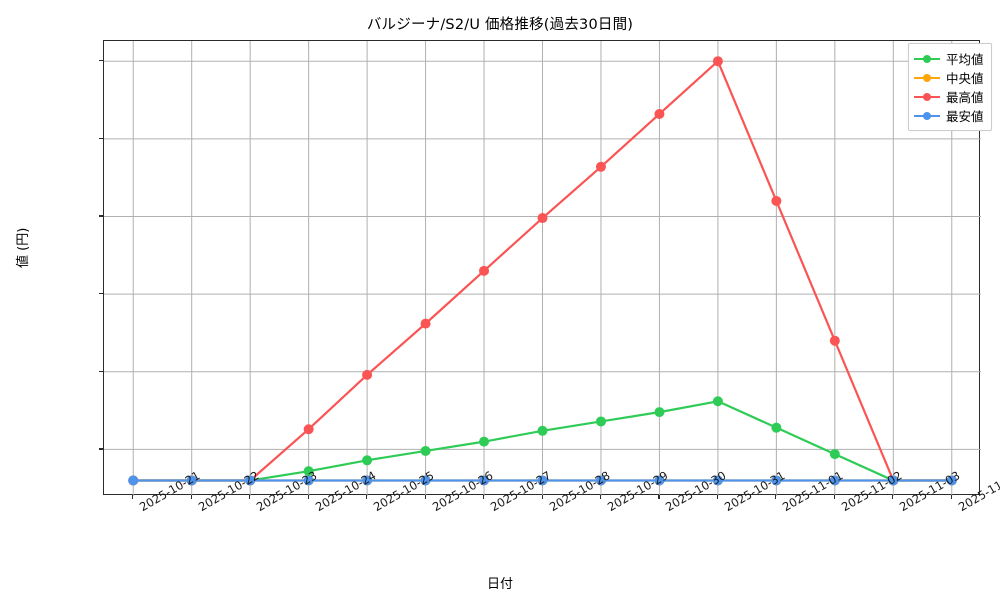  I want to click on legend-label: 最安値, so click(965, 116).